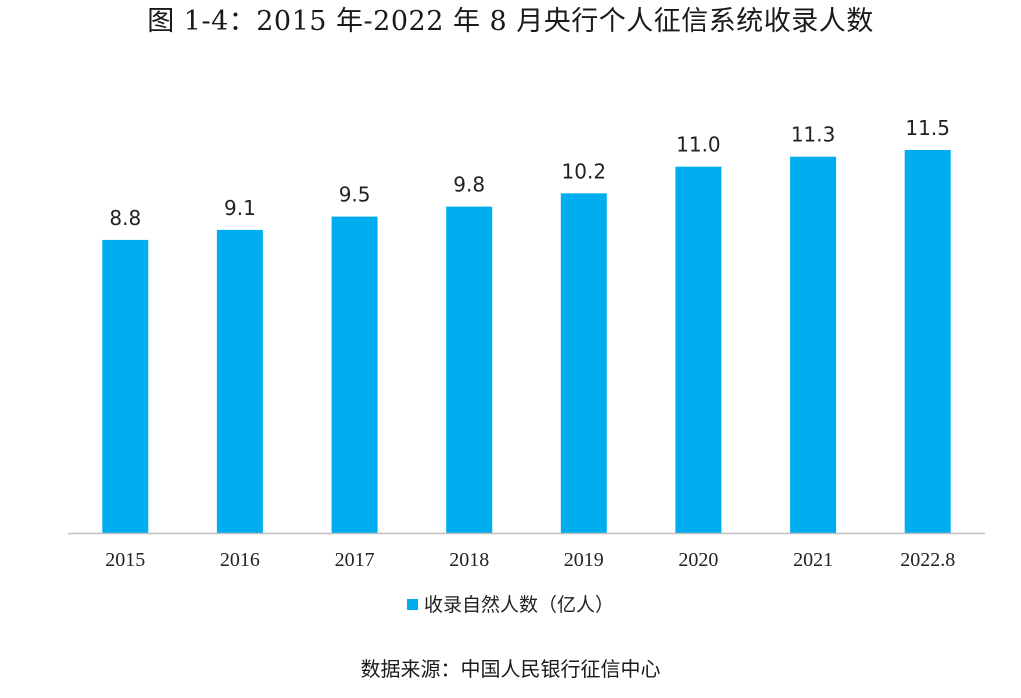  What do you see at coordinates (698, 349) in the screenshot?
I see `bar-2020` at bounding box center [698, 349].